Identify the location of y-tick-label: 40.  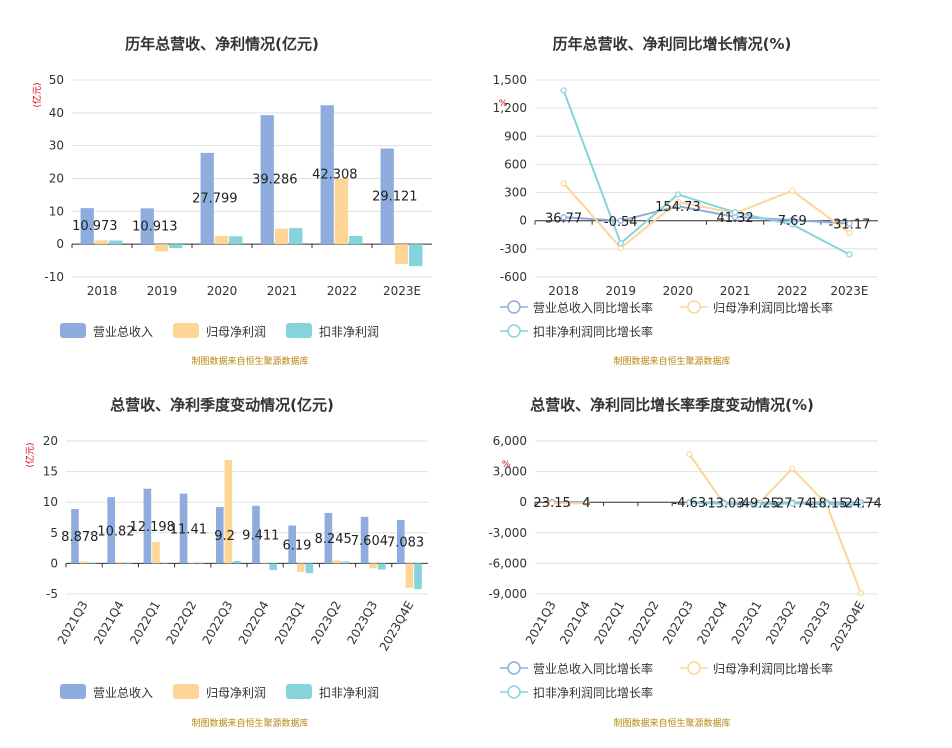
(56, 113).